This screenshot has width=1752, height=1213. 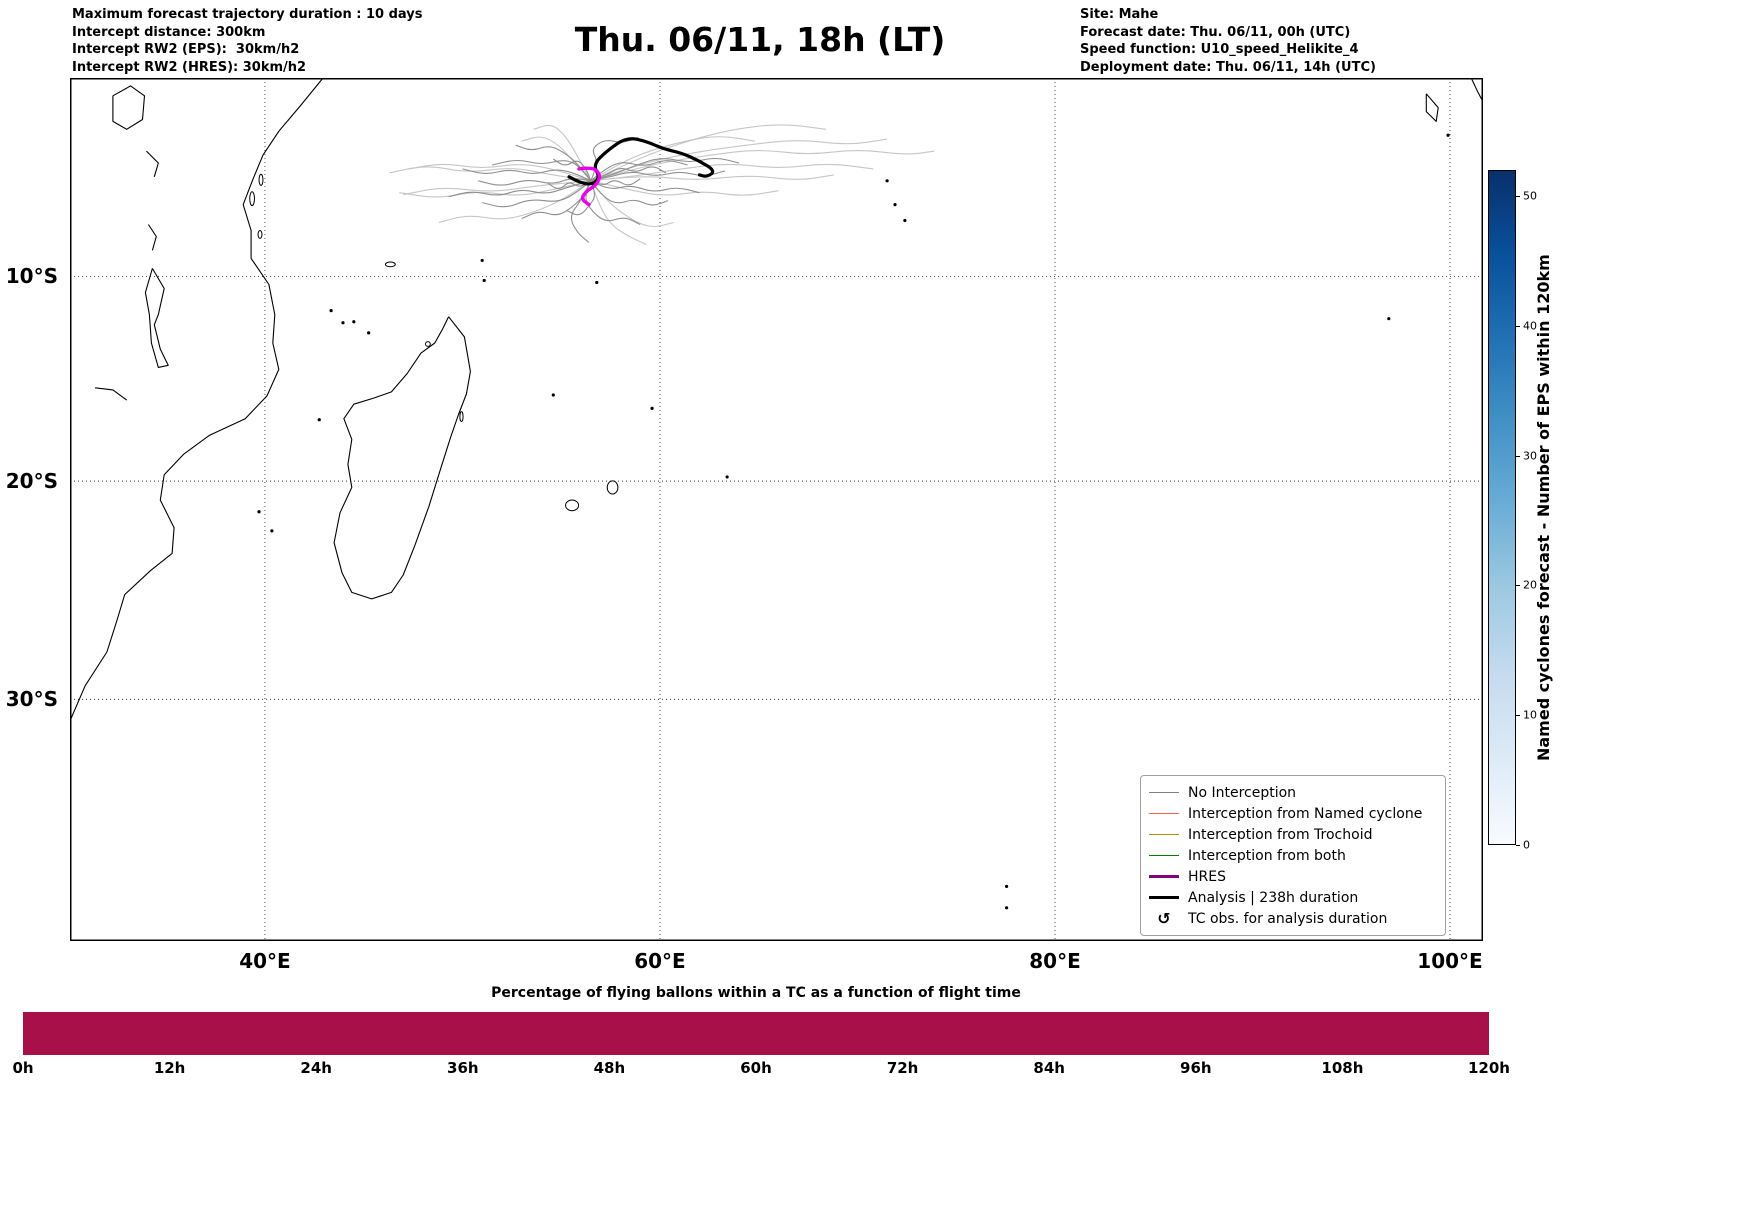 What do you see at coordinates (189, 67) in the screenshot?
I see `intercept-rw2-hres-text: Intercept RW2 (HRES): 30km/h2` at bounding box center [189, 67].